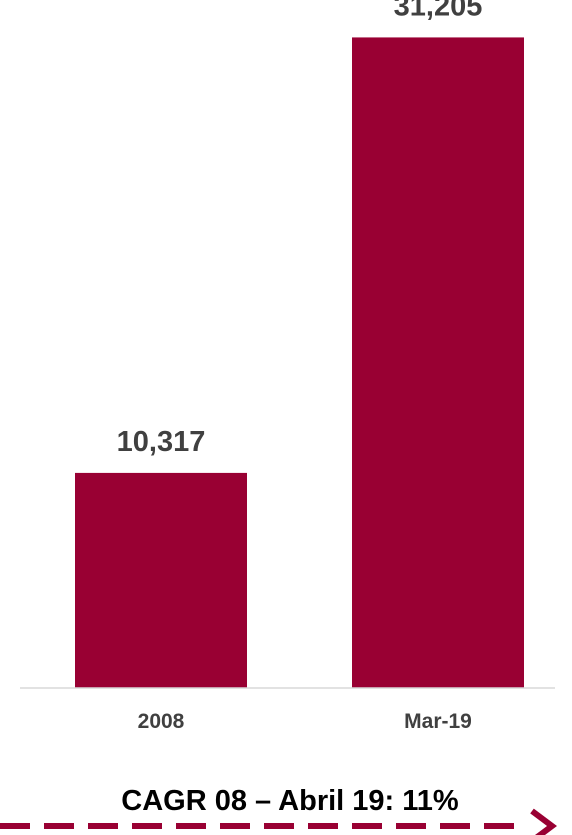 The image size is (572, 835). I want to click on bar-2008, so click(161, 580).